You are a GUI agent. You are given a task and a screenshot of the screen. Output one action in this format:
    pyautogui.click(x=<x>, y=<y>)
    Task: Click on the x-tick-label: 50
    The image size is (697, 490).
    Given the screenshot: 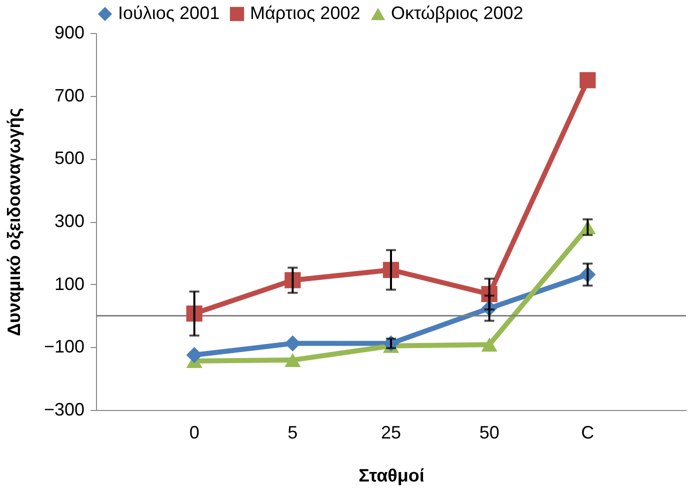 What is the action you would take?
    pyautogui.click(x=489, y=432)
    